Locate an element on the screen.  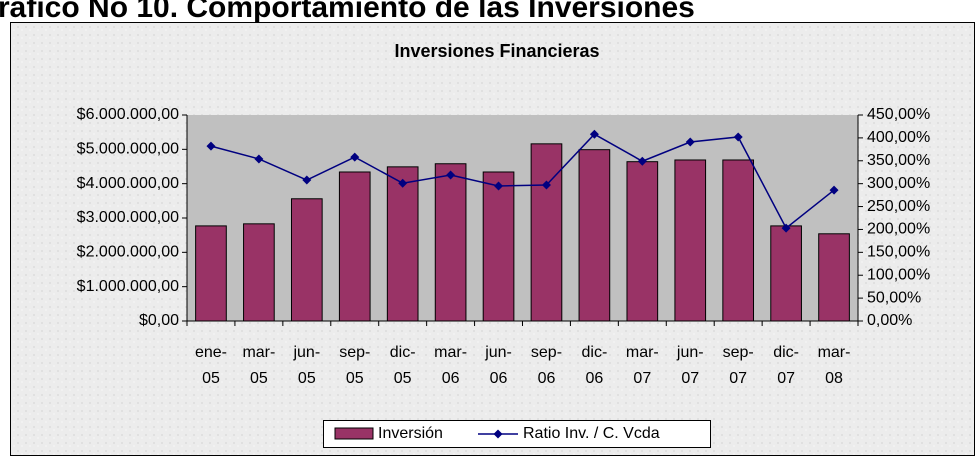
x-tick-label: sep-07 is located at coordinates (738, 365).